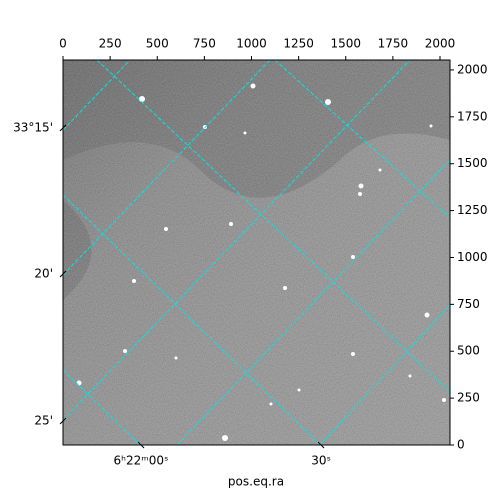 The width and height of the screenshot is (500, 504). Describe the element at coordinates (33, 127) in the screenshot. I see `dec-tick-label: 33°15'` at that location.